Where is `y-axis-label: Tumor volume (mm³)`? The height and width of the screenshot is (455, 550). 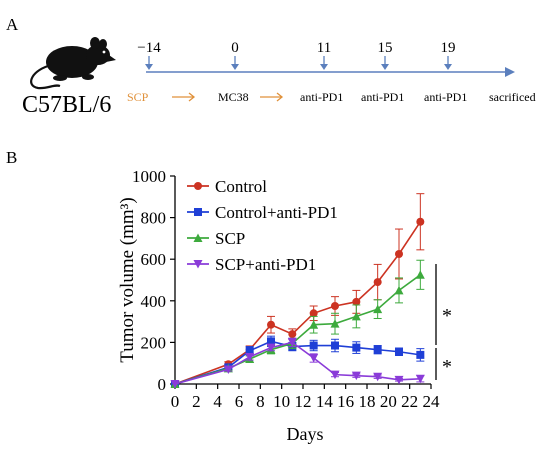
y-axis-label: Tumor volume (mm³) is located at coordinates (127, 279).